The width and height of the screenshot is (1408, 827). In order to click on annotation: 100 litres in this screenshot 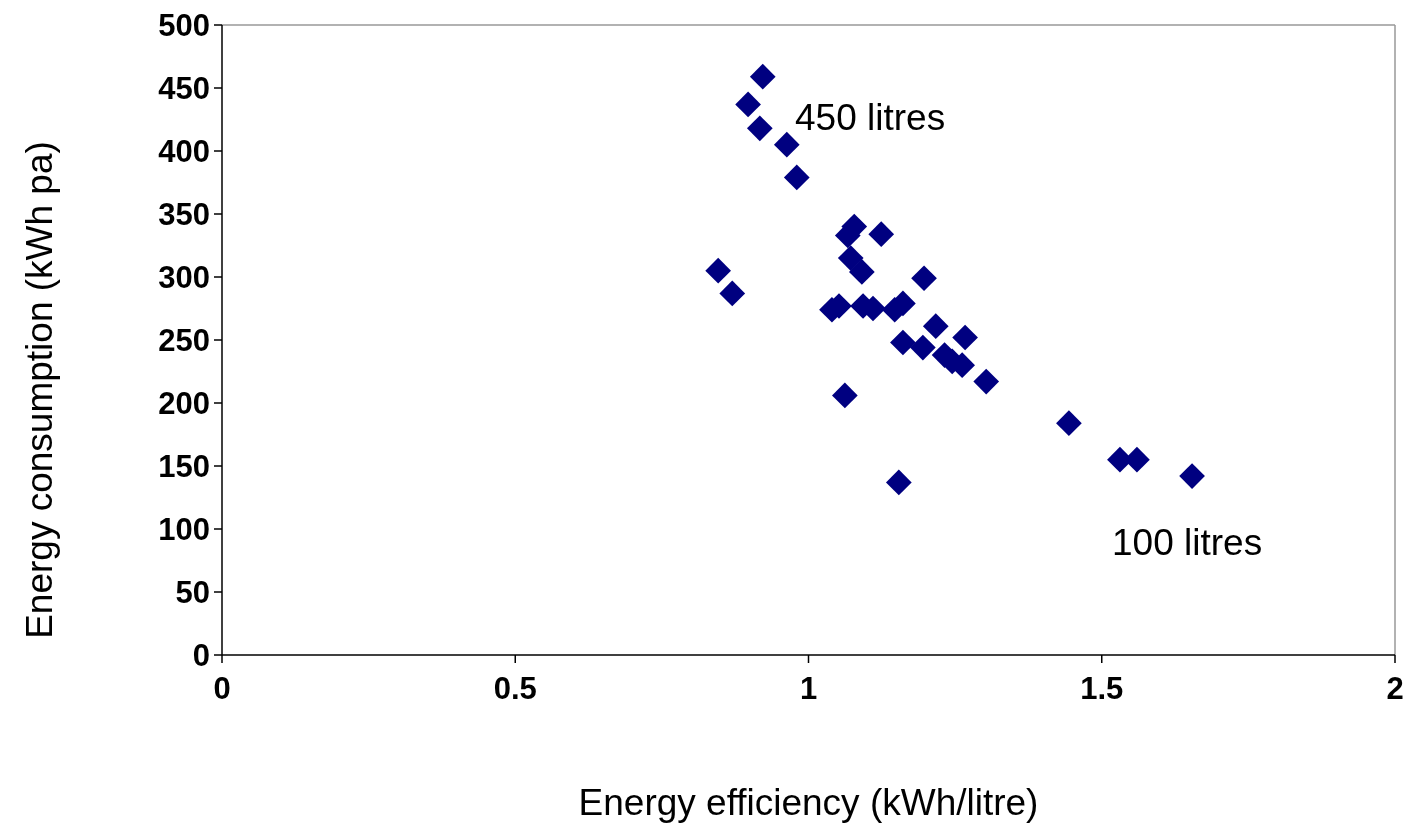, I will do `click(1187, 542)`.